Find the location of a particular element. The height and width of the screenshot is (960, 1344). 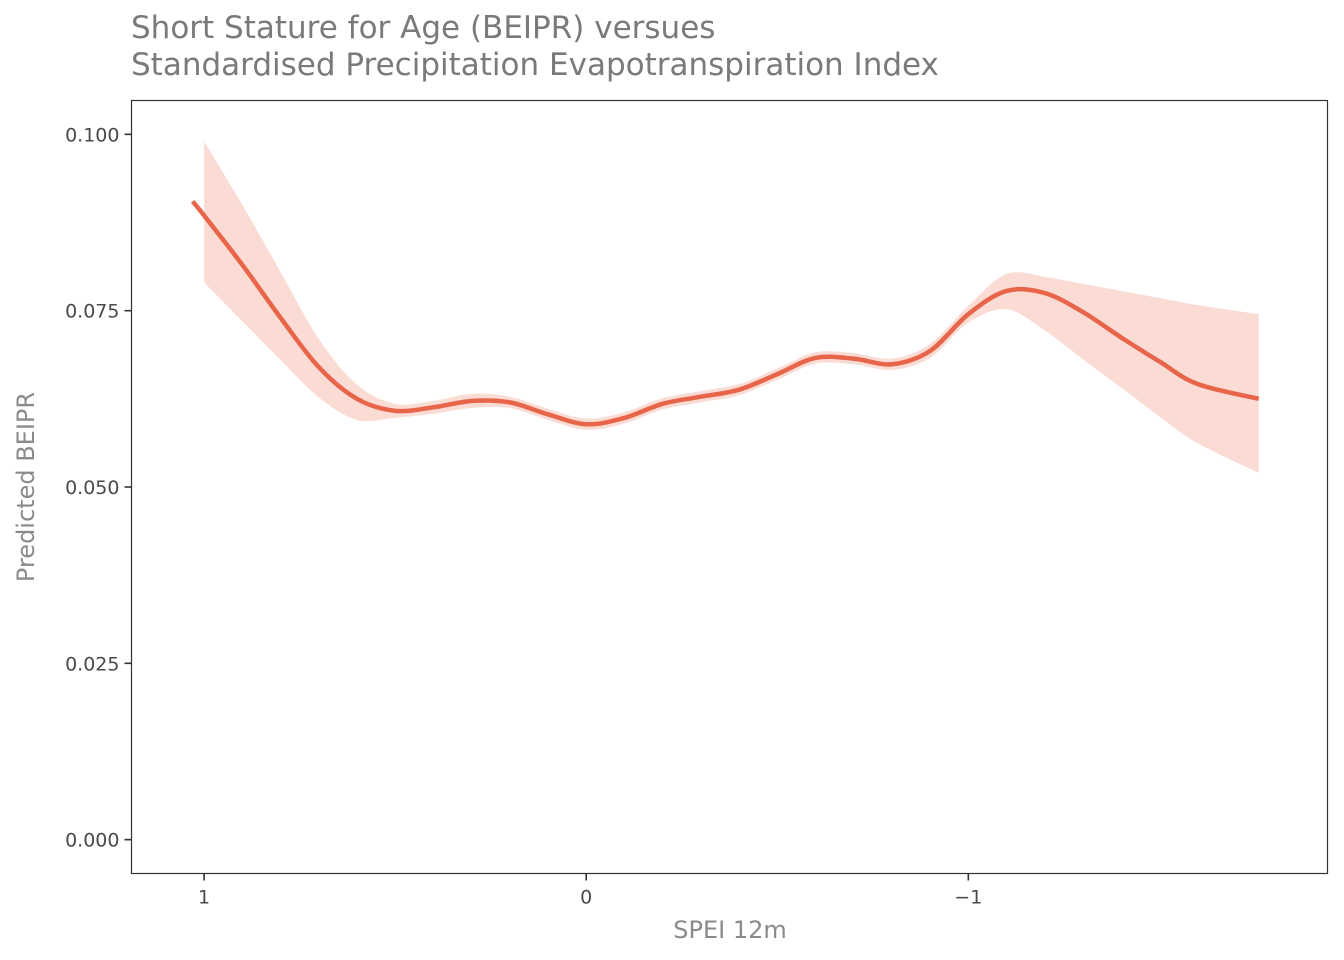

y-tick-label: 0.025 is located at coordinates (92, 664).